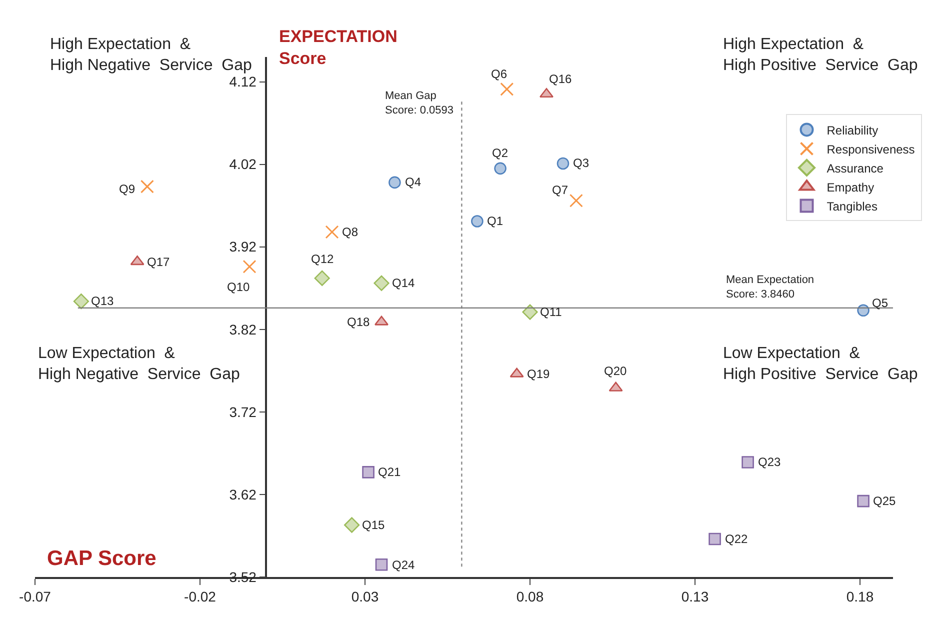  What do you see at coordinates (243, 82) in the screenshot?
I see `y-tick-label: 4.12` at bounding box center [243, 82].